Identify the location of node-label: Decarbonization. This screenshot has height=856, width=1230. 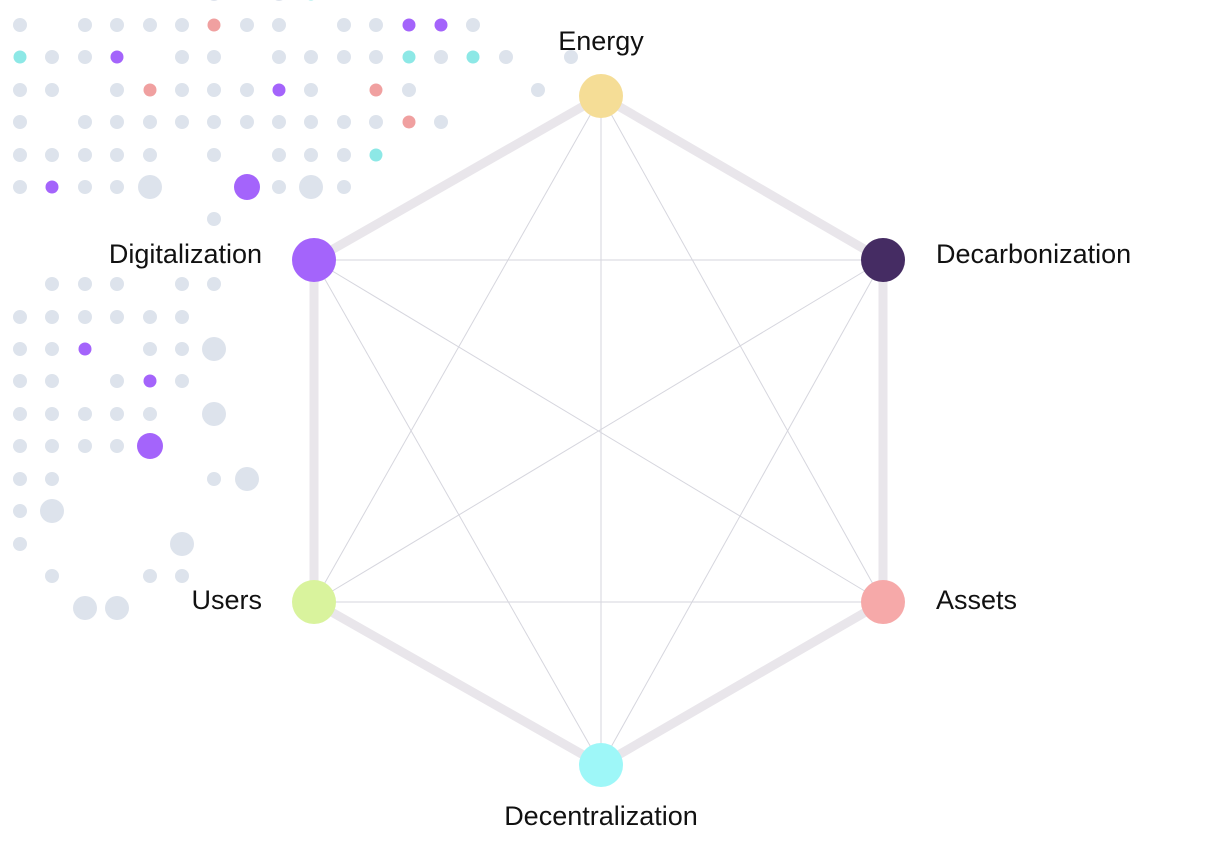
(1033, 254).